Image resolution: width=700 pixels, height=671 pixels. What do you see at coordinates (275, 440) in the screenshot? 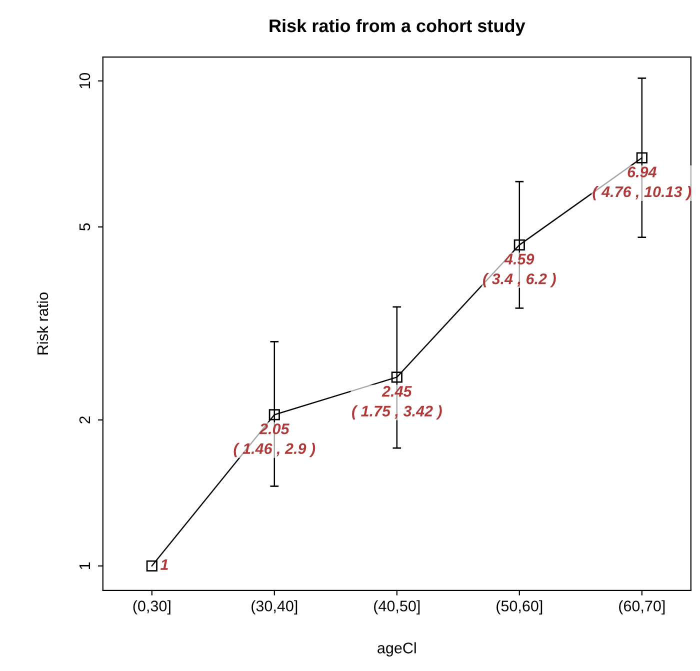
I see `data-label: 2.05 ( 1.46 , 2.9 )` at bounding box center [275, 440].